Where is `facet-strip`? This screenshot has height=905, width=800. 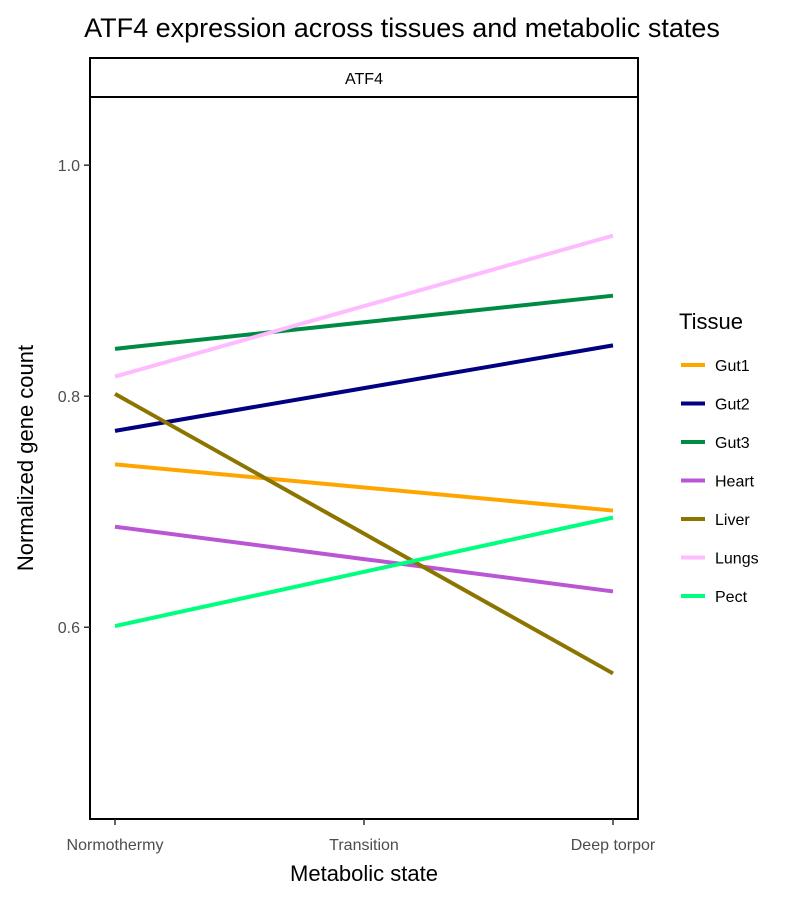 facet-strip is located at coordinates (364, 77).